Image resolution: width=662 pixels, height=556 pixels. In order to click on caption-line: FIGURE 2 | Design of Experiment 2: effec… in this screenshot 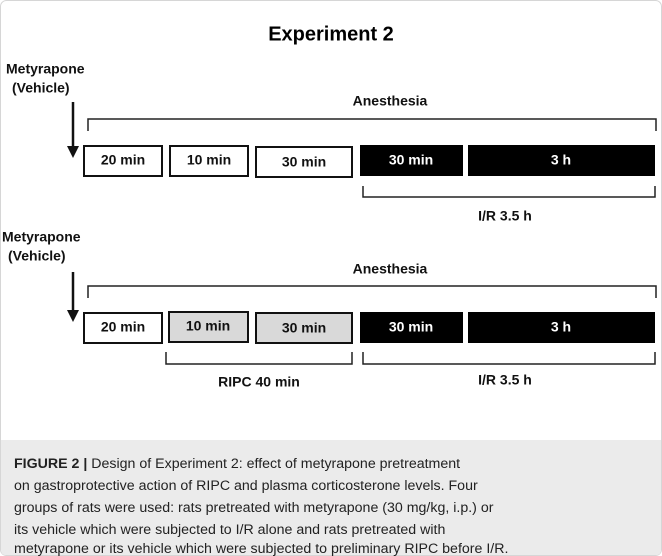, I will do `click(237, 464)`.